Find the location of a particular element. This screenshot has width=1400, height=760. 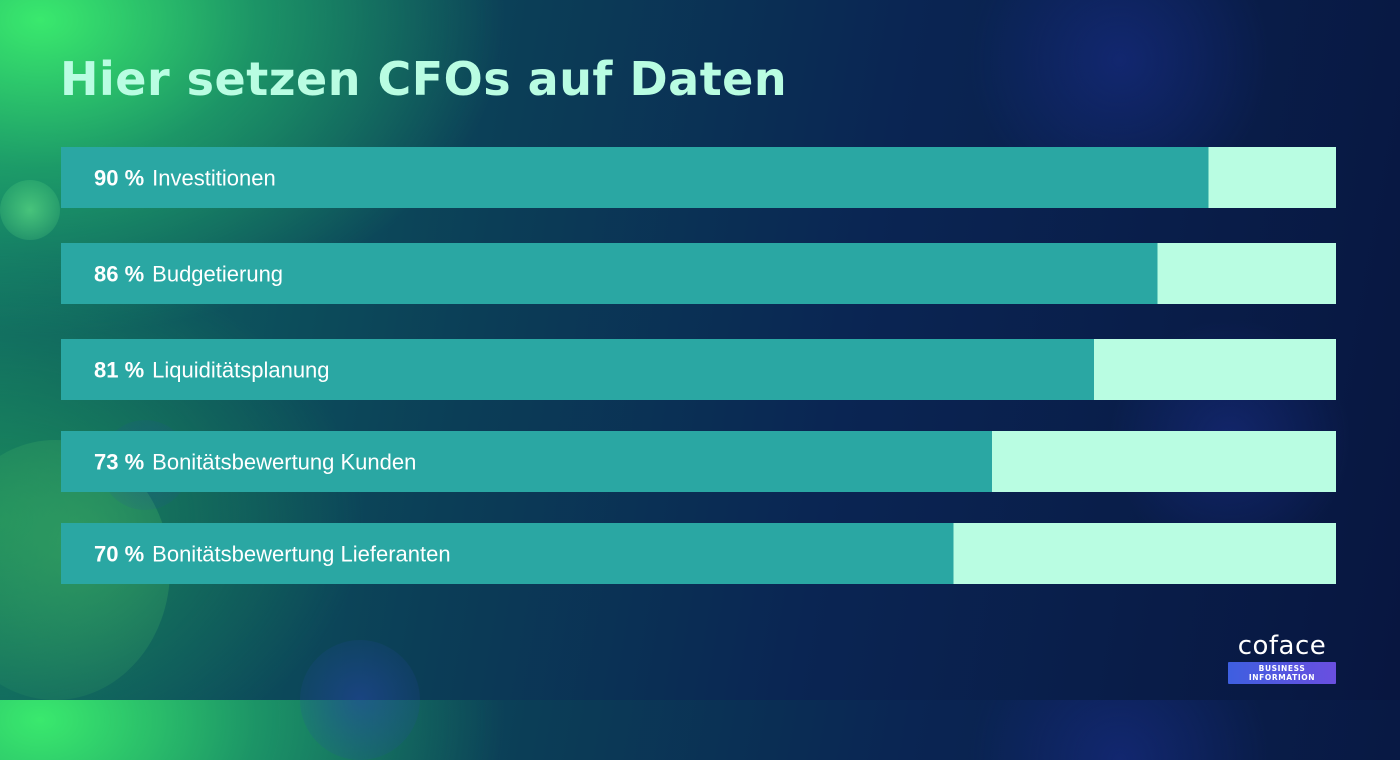

bar-label: 86 % Budgetierung is located at coordinates (188, 274).